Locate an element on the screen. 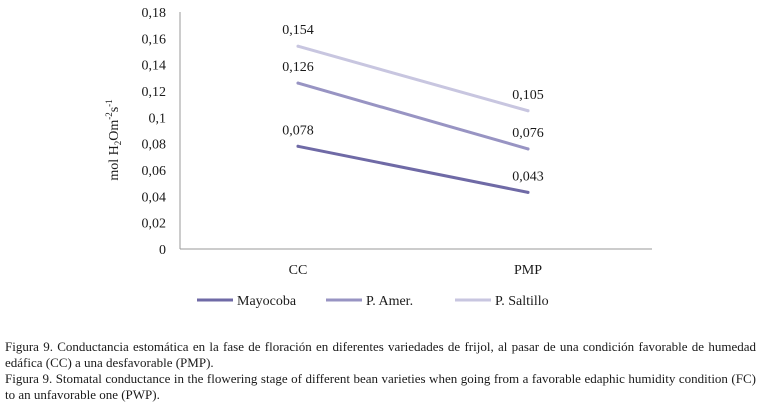 The height and width of the screenshot is (411, 761). data-label: 0,078 is located at coordinates (298, 130).